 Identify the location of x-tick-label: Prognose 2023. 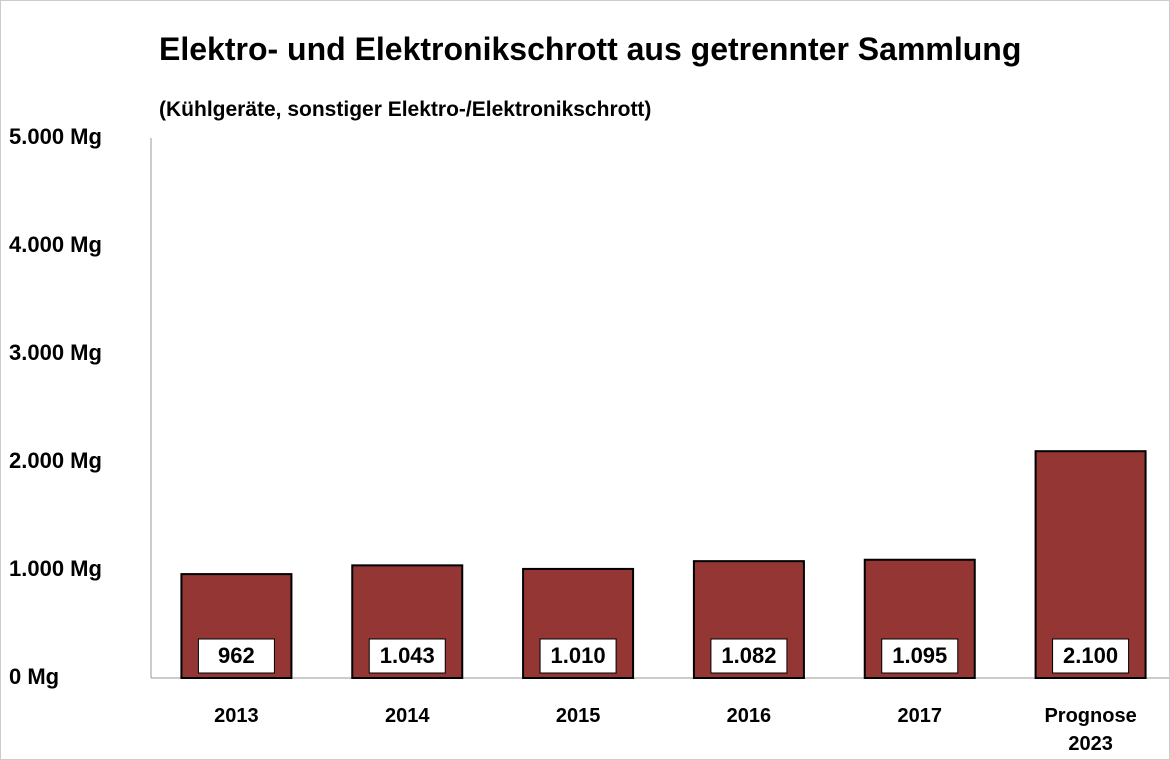
(1090, 730).